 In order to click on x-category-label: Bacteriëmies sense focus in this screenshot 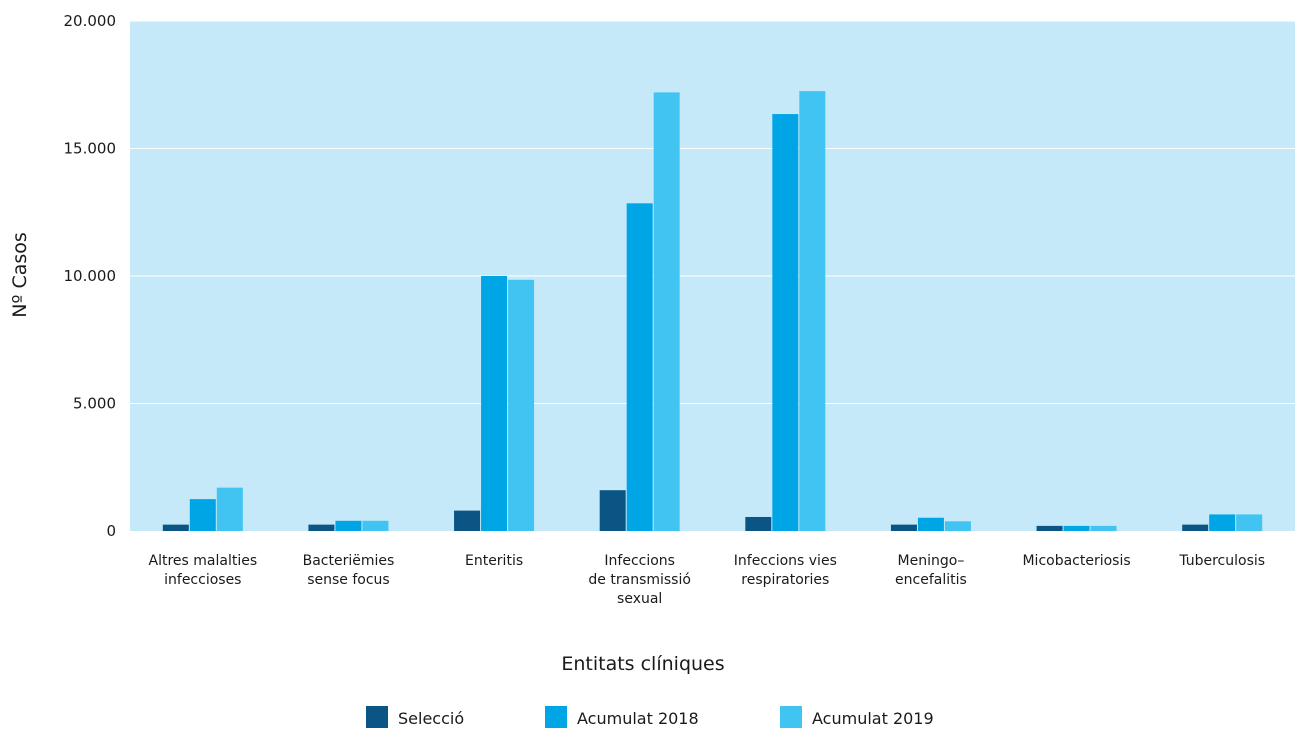, I will do `click(349, 570)`.